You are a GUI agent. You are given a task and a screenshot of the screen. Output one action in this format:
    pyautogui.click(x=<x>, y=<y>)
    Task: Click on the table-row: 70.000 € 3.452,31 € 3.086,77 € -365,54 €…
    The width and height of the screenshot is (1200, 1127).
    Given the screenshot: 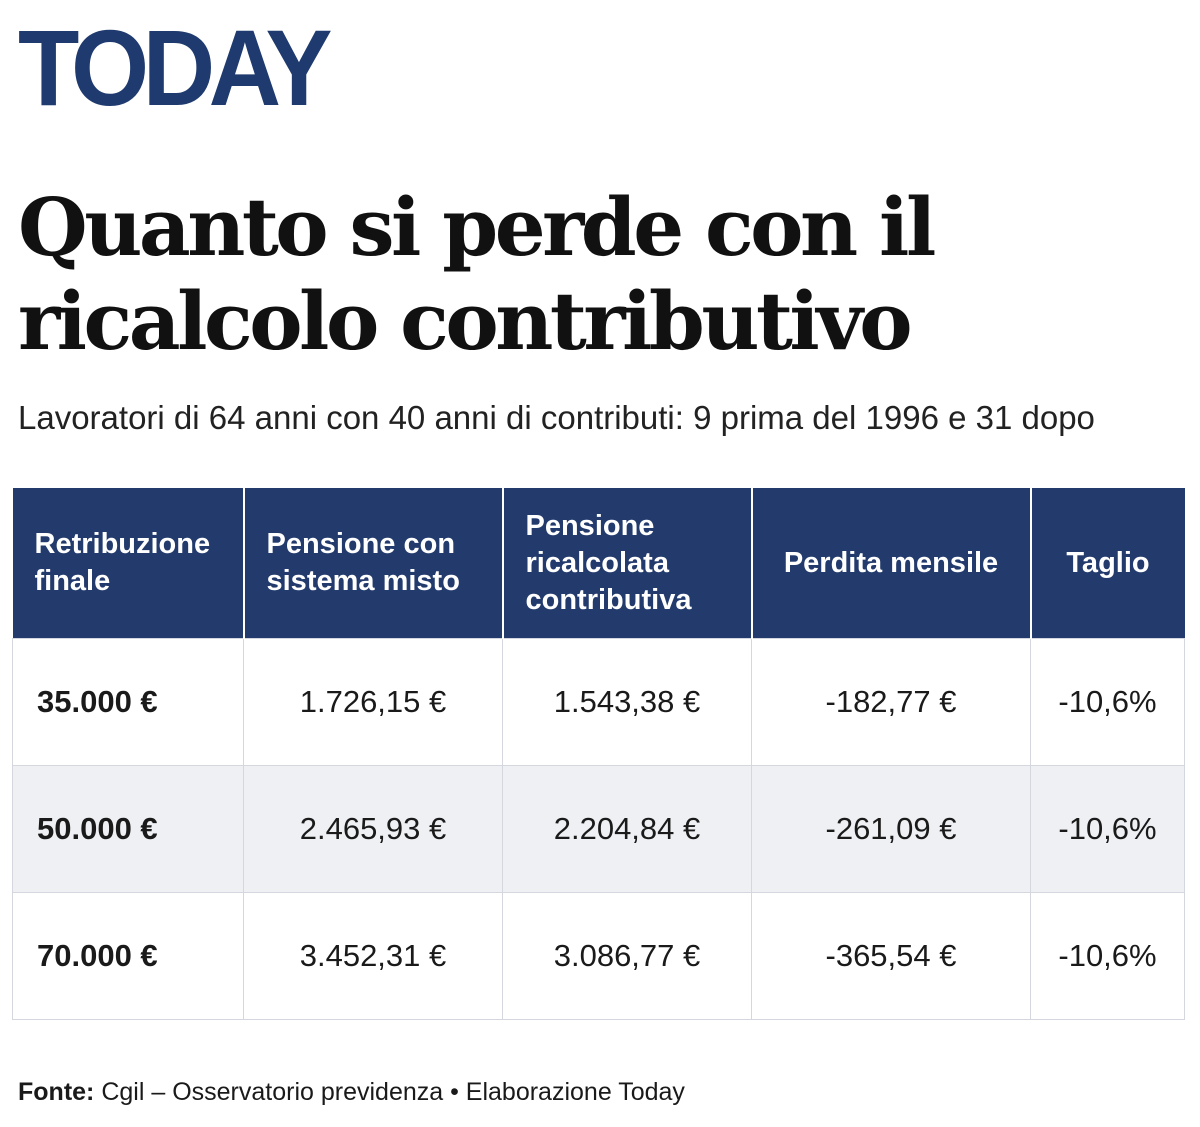 What is the action you would take?
    pyautogui.click(x=598, y=956)
    